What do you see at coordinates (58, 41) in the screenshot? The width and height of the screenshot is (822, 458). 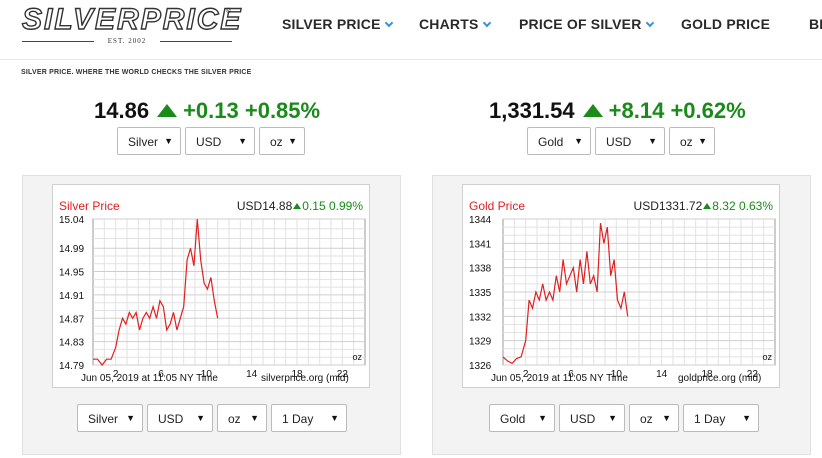 I see `logo-rule-left` at bounding box center [58, 41].